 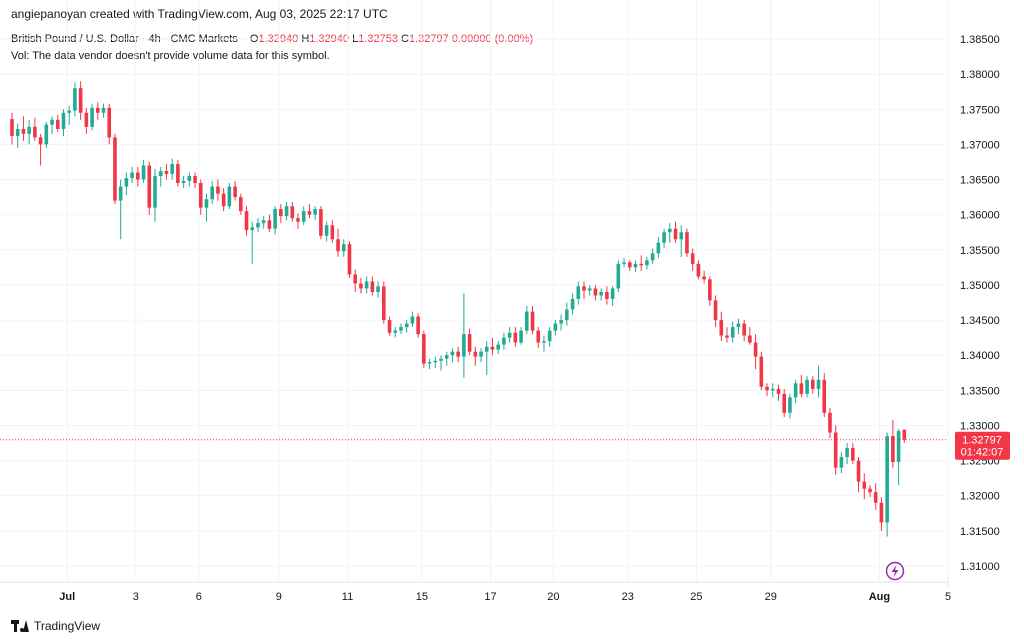 I want to click on time-tick-label: 5, so click(x=948, y=597).